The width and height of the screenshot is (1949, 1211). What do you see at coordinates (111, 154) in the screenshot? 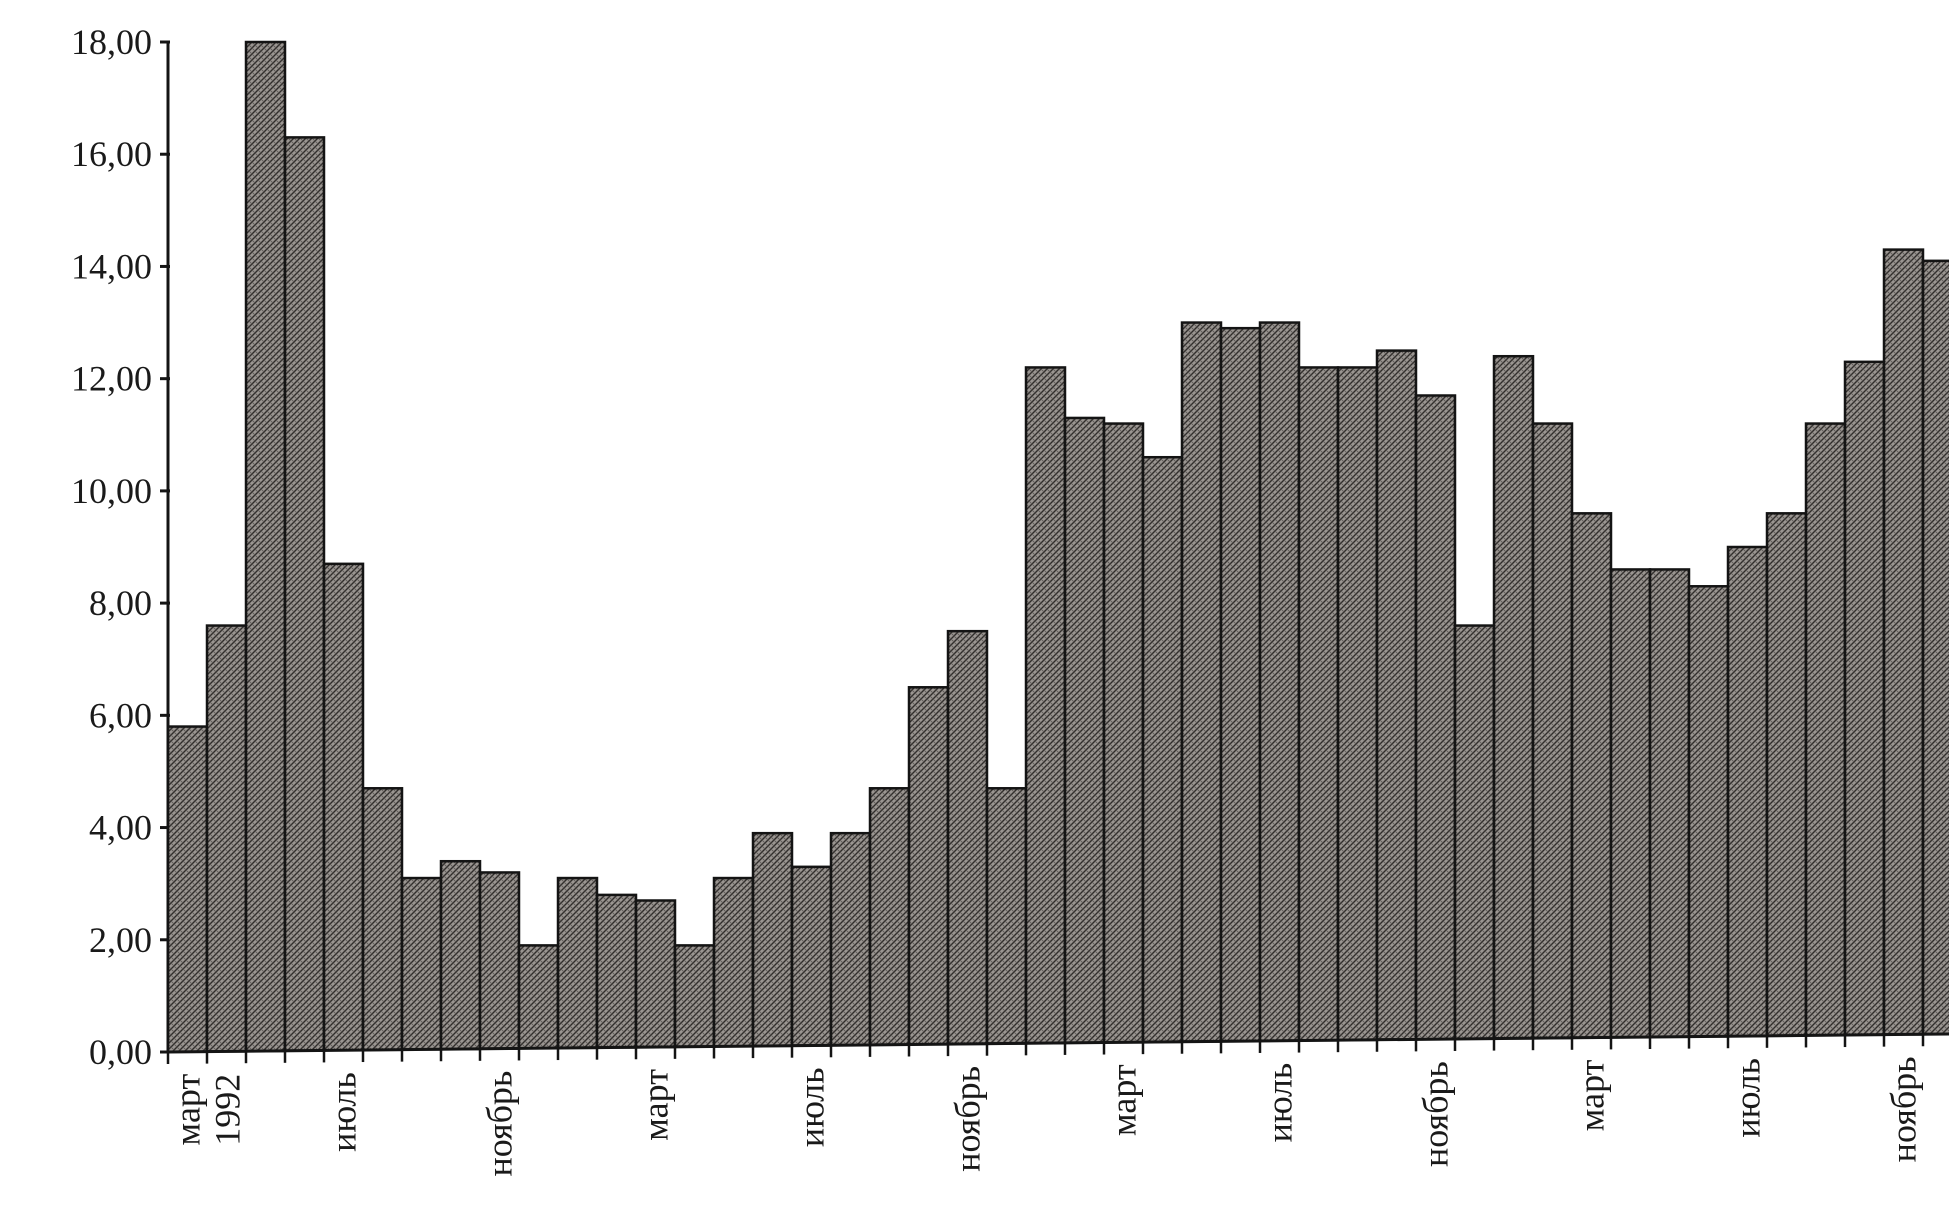
I see `y-tick-label: 16,00` at bounding box center [111, 154].